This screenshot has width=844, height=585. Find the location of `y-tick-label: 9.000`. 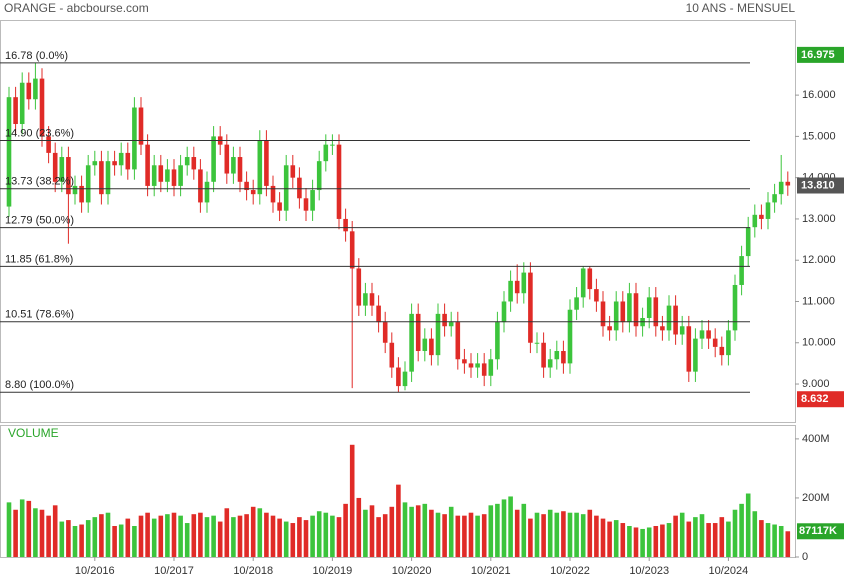

y-tick-label: 9.000 is located at coordinates (816, 384).